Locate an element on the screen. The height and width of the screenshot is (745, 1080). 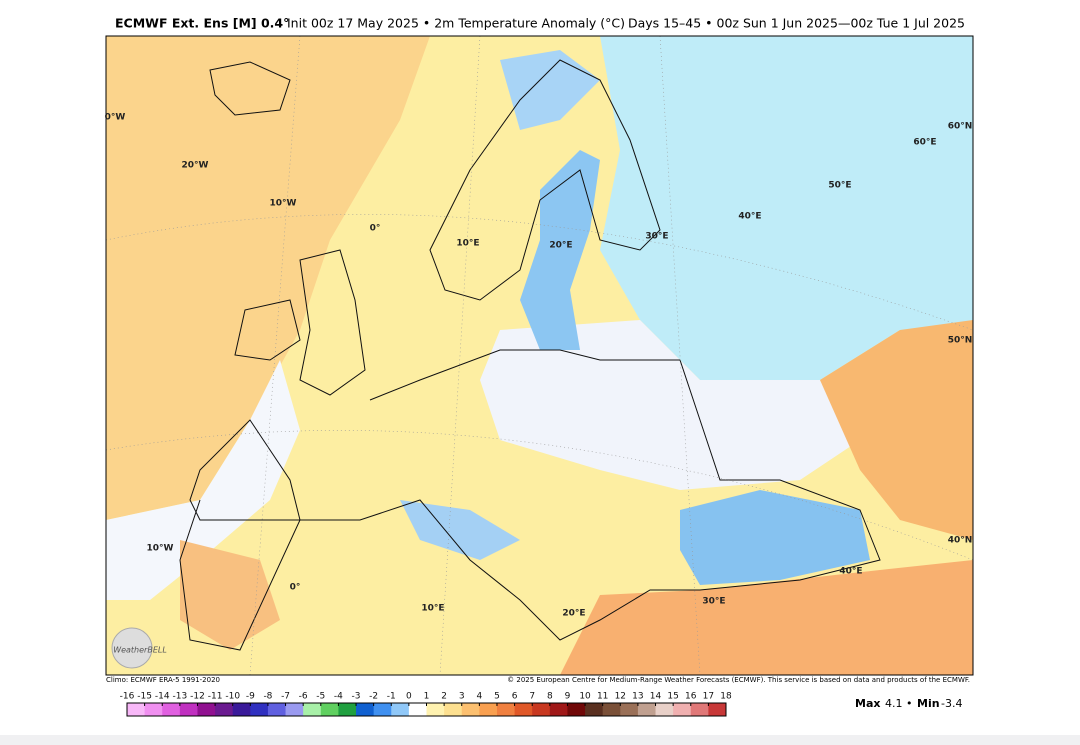
colorbar-label: 5 is located at coordinates (497, 697).